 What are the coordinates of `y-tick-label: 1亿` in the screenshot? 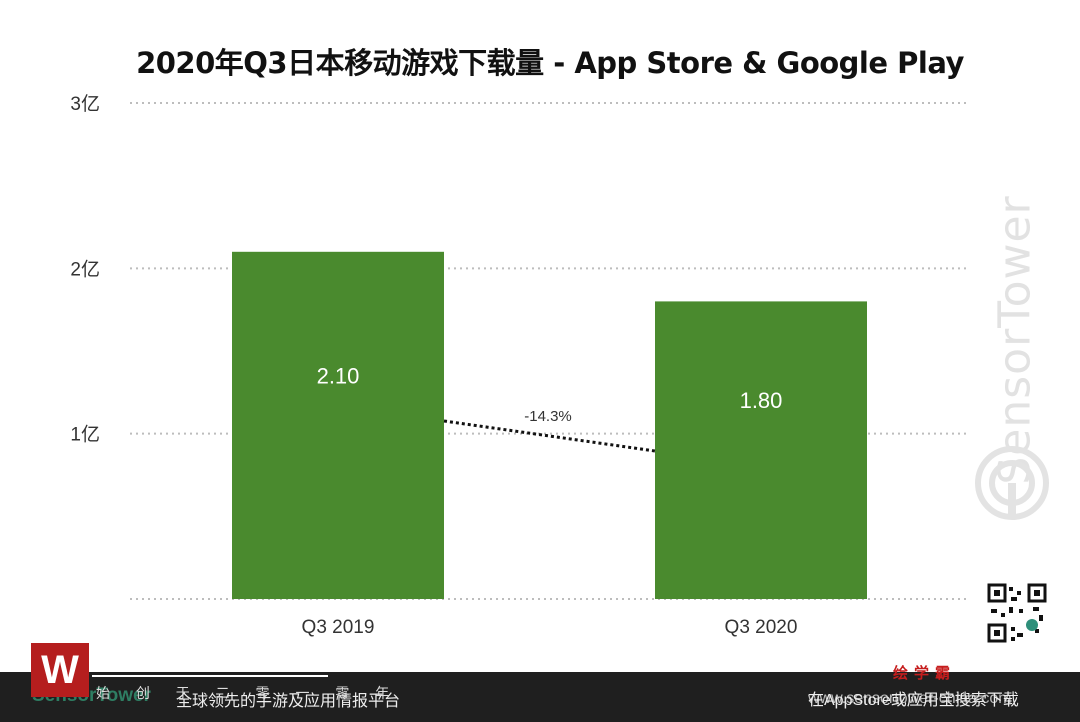 It's located at (85, 435).